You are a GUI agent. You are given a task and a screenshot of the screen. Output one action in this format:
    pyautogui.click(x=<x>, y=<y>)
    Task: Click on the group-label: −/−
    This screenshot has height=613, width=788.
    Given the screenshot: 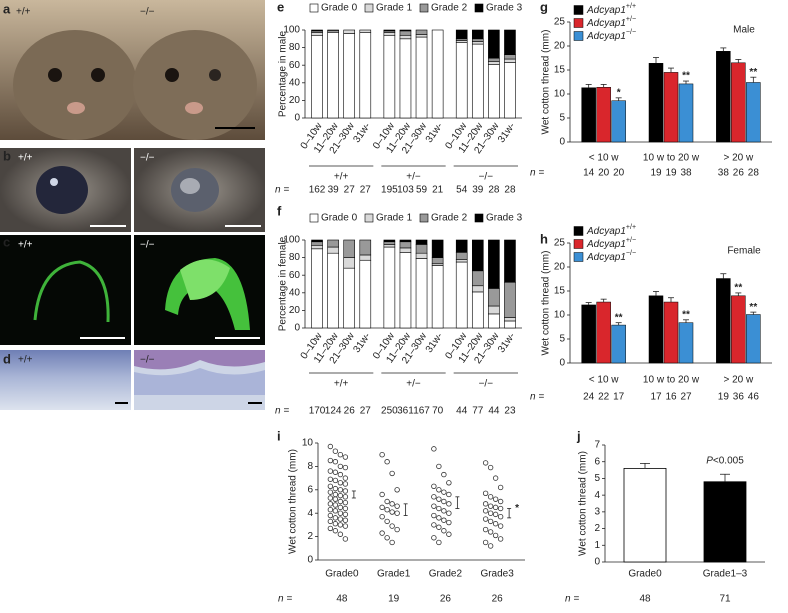 What is the action you would take?
    pyautogui.click(x=486, y=384)
    